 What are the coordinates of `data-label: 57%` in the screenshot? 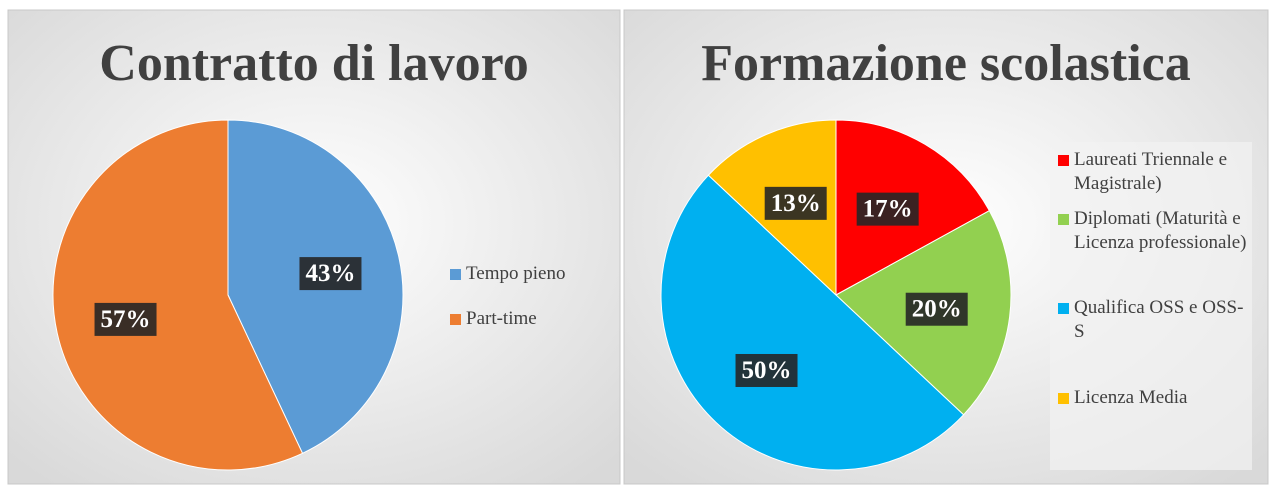 It's located at (126, 319).